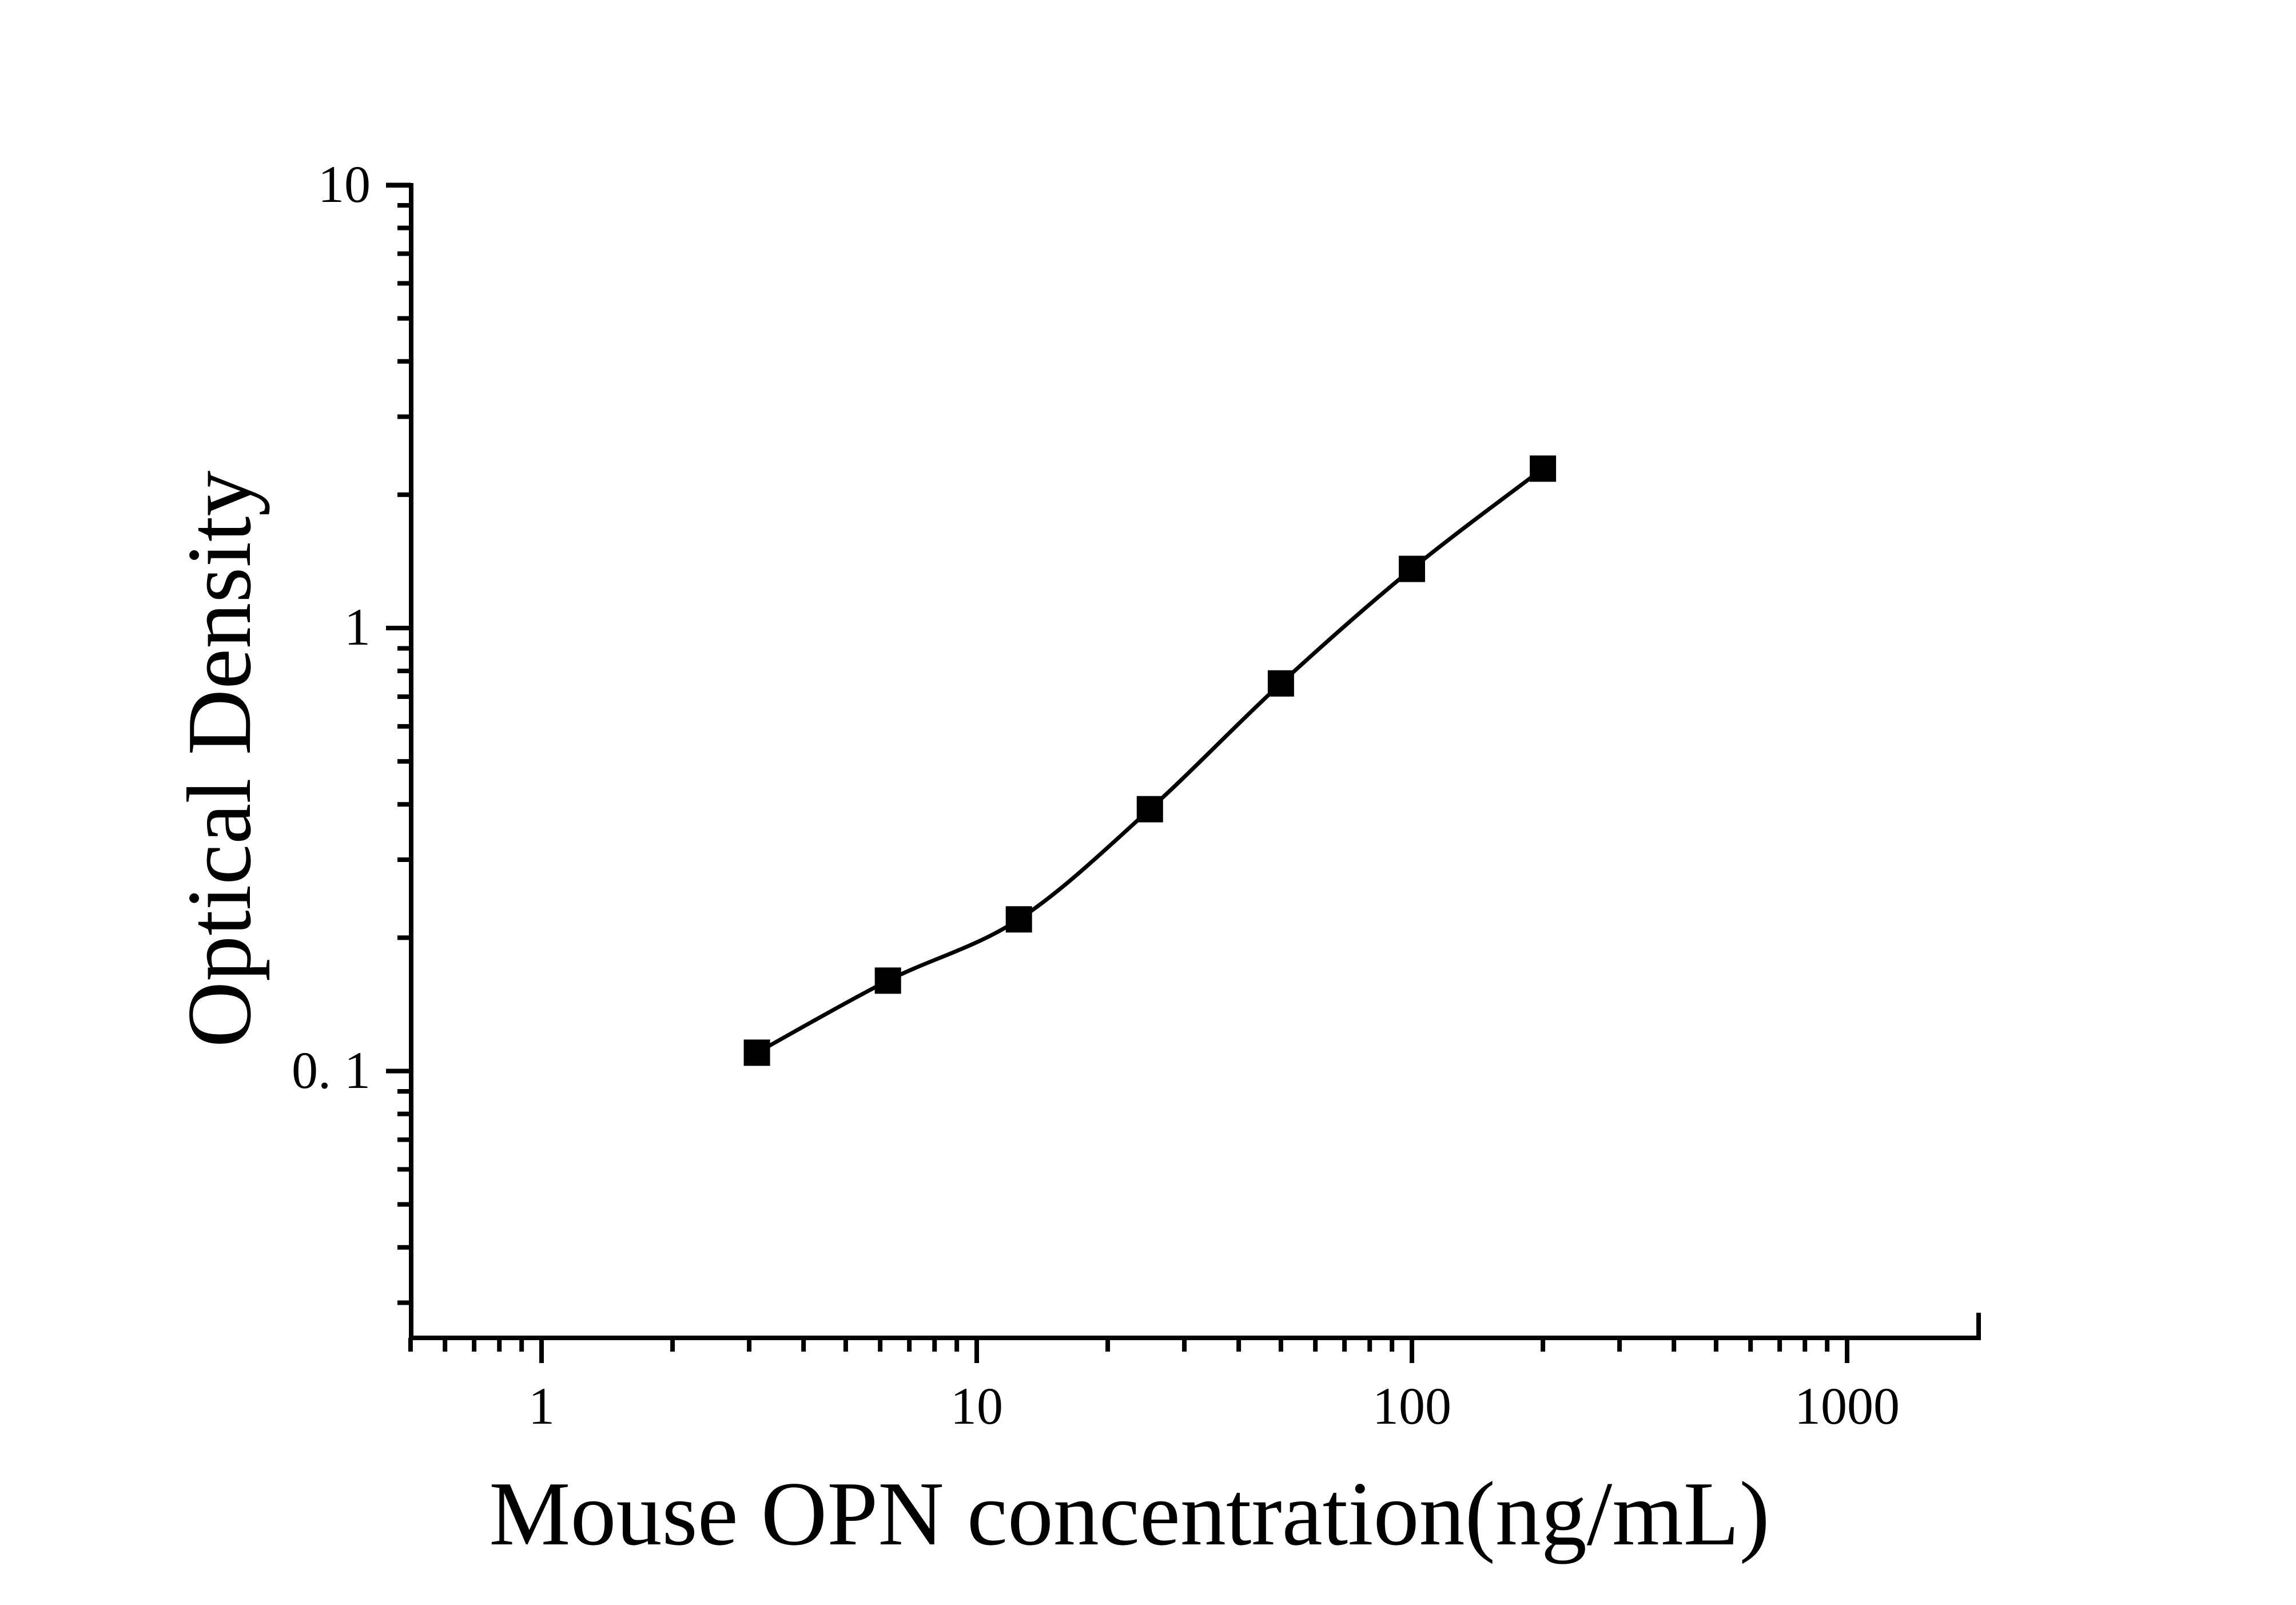  Describe the element at coordinates (976, 1406) in the screenshot. I see `x-tick-label: 10` at that location.